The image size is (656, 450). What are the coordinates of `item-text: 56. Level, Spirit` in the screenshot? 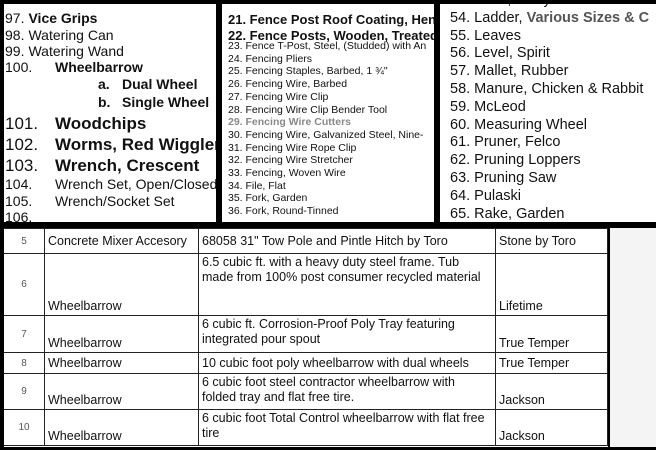 It's located at (500, 53).